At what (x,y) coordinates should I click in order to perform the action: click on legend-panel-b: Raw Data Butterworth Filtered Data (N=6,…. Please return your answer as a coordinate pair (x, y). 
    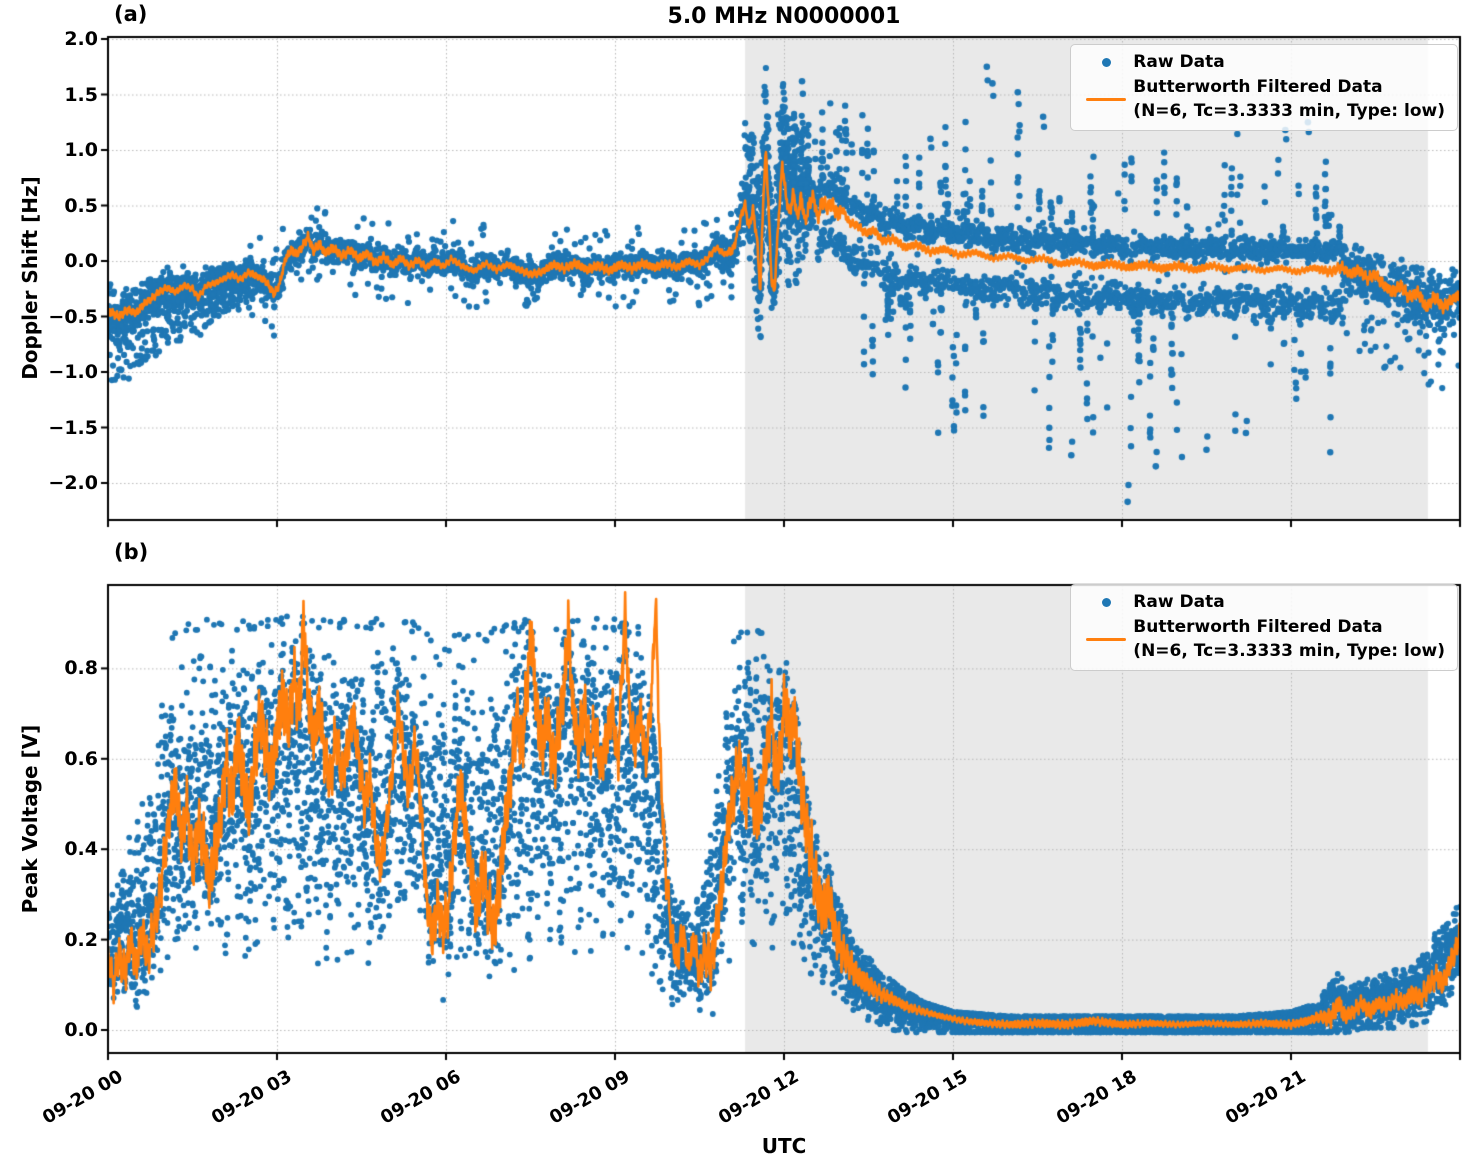
    Looking at the image, I should click on (1264, 627).